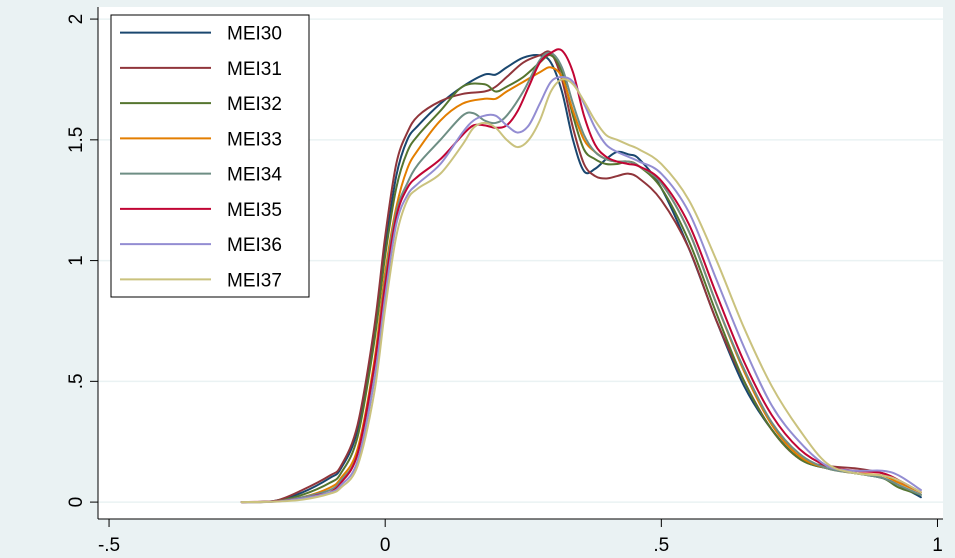 Image resolution: width=955 pixels, height=558 pixels. I want to click on y-tick-label: 1.5, so click(76, 140).